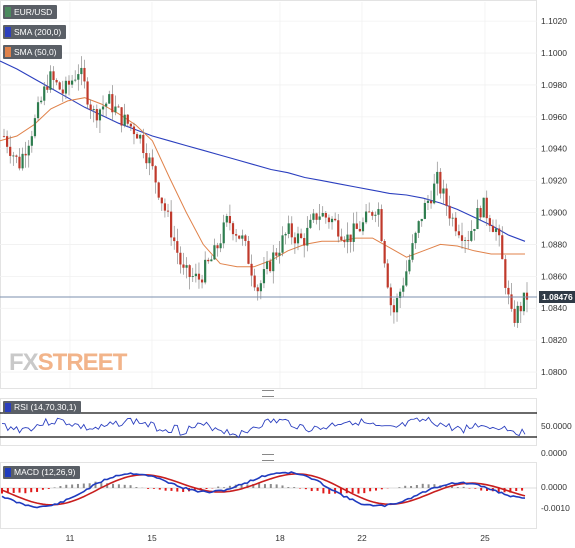 The height and width of the screenshot is (548, 575). Describe the element at coordinates (45, 407) in the screenshot. I see `rsi-label: RSI (14,70,30,1)` at that location.